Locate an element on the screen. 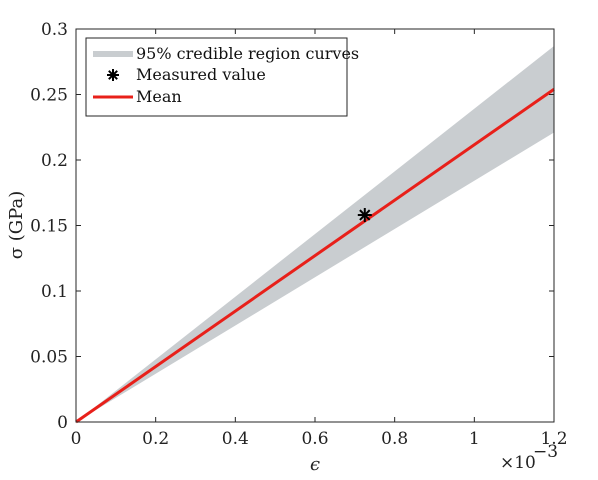  x-tick-label: 0.8 is located at coordinates (394, 439).